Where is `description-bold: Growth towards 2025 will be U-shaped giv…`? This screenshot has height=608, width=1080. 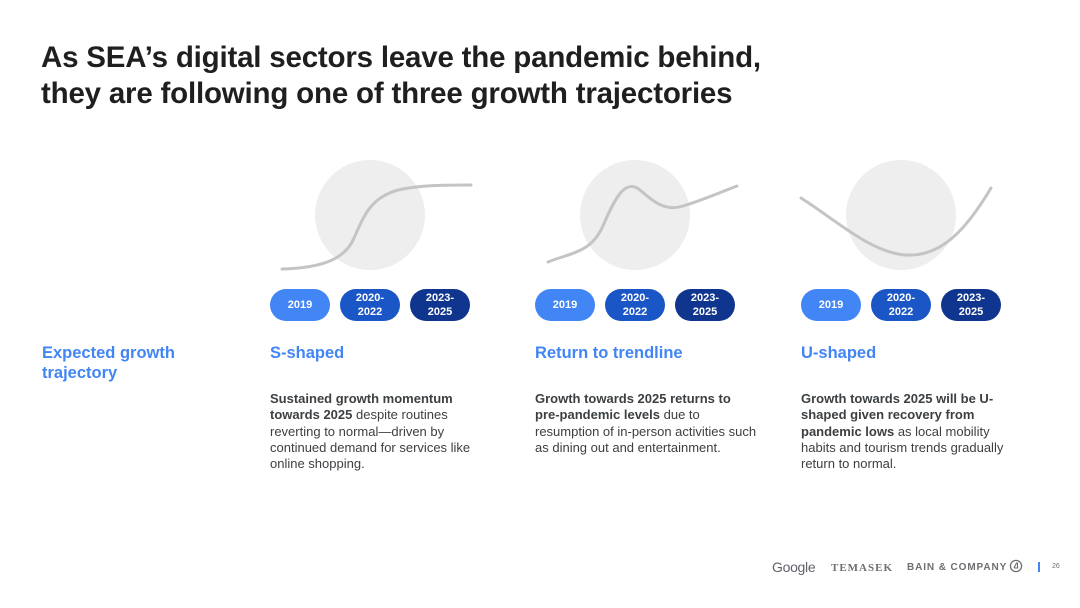
description-bold: Growth towards 2025 will be U-shaped giv… is located at coordinates (897, 415).